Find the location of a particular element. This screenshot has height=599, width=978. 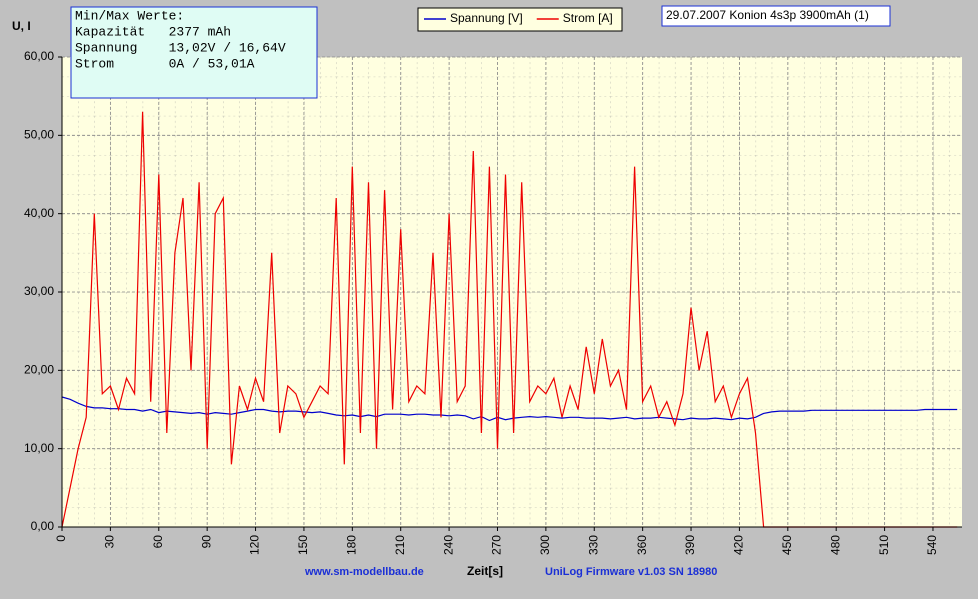

y-label: U, I is located at coordinates (21, 26).